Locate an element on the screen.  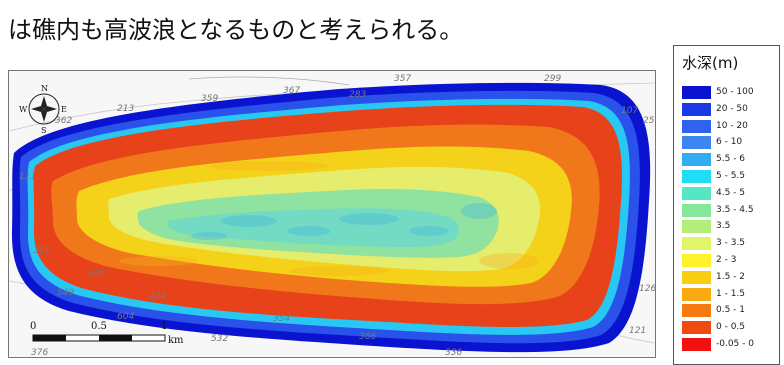
sounding-label: 381 is located at coordinates (41, 251).